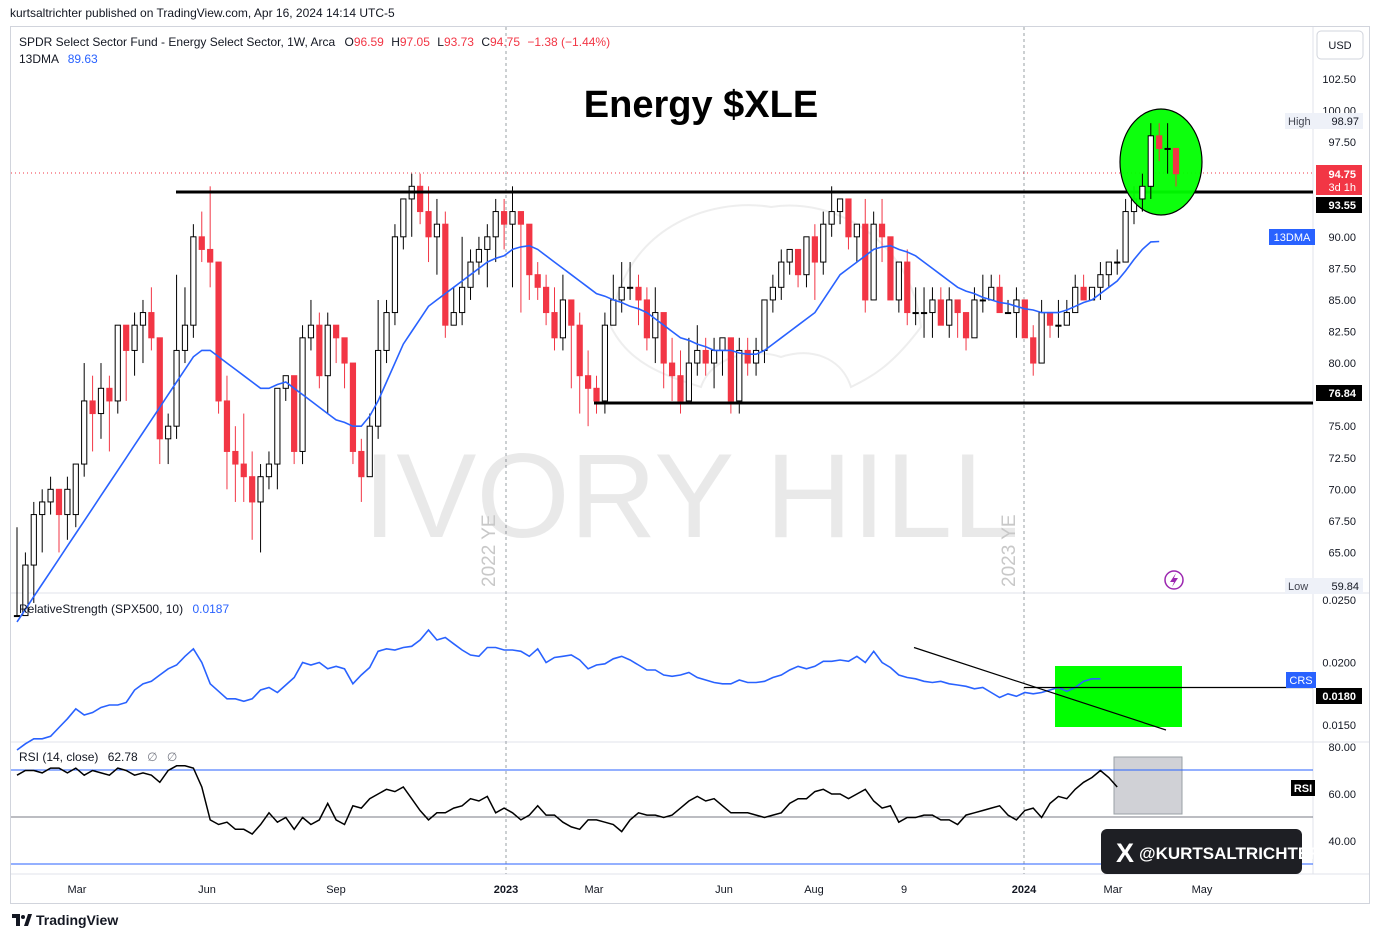 Image resolution: width=1380 pixels, height=939 pixels. I want to click on price-tick-label: 72.50, so click(1342, 459).